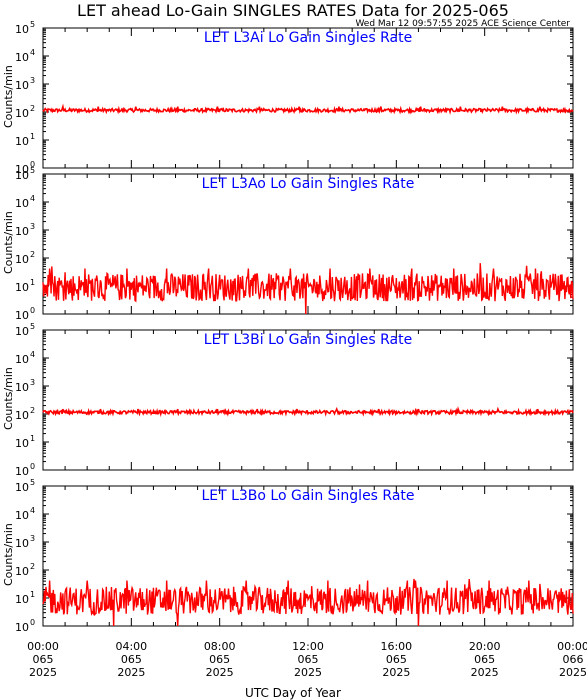 The height and width of the screenshot is (700, 587). I want to click on panel-title: LET L3Bo Lo Gain Singles Rate, so click(307, 496).